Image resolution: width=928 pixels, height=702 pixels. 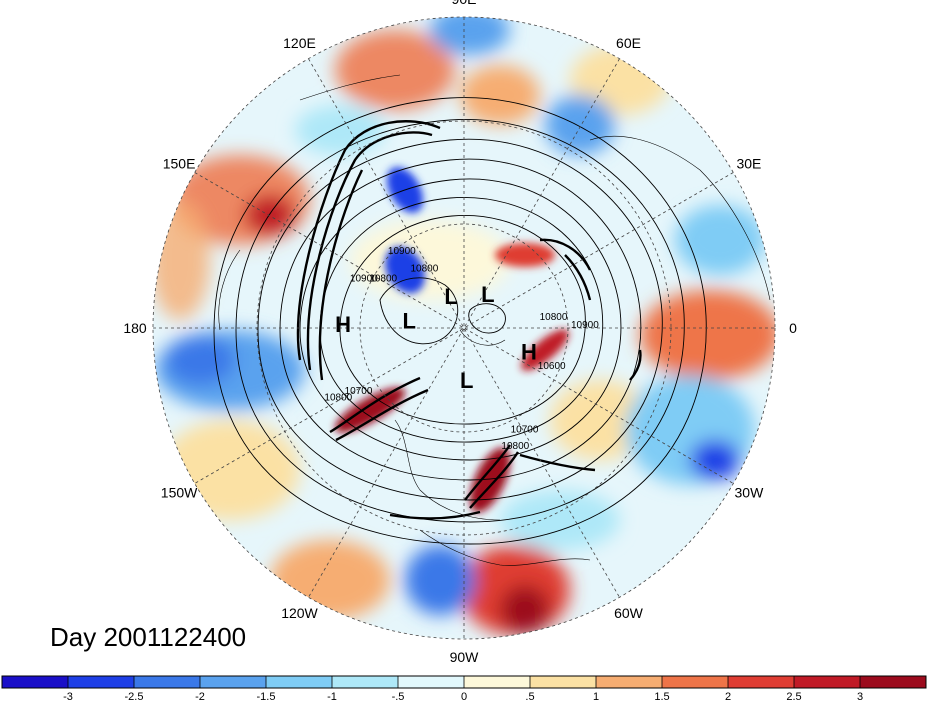 What do you see at coordinates (465, 657) in the screenshot?
I see `lon-label-90w: 90W` at bounding box center [465, 657].